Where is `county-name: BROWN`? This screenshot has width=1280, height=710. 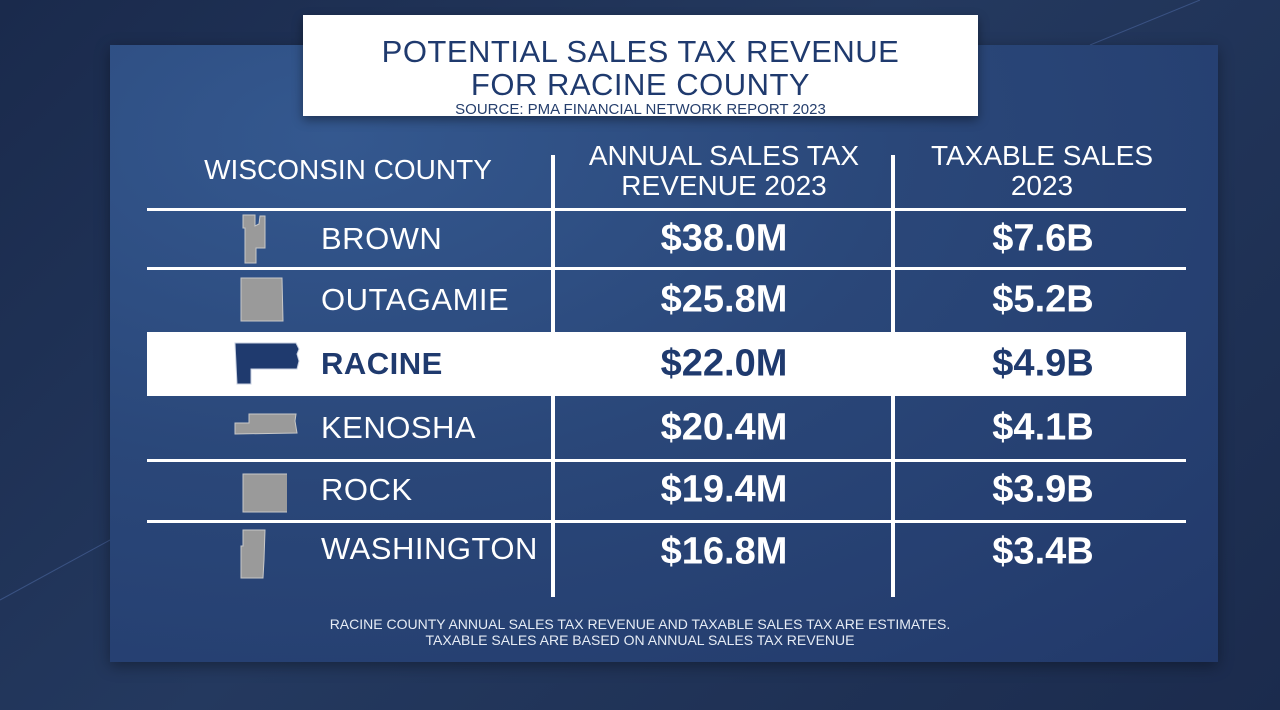
county-name: BROWN is located at coordinates (382, 238).